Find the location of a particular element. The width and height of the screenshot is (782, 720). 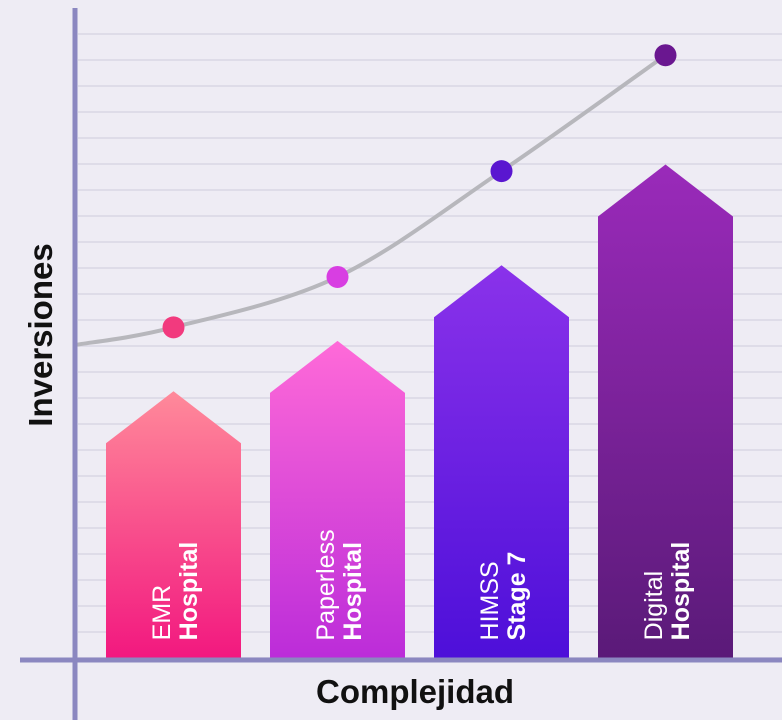

bar-label-line2: Stage 7 is located at coordinates (516, 595).